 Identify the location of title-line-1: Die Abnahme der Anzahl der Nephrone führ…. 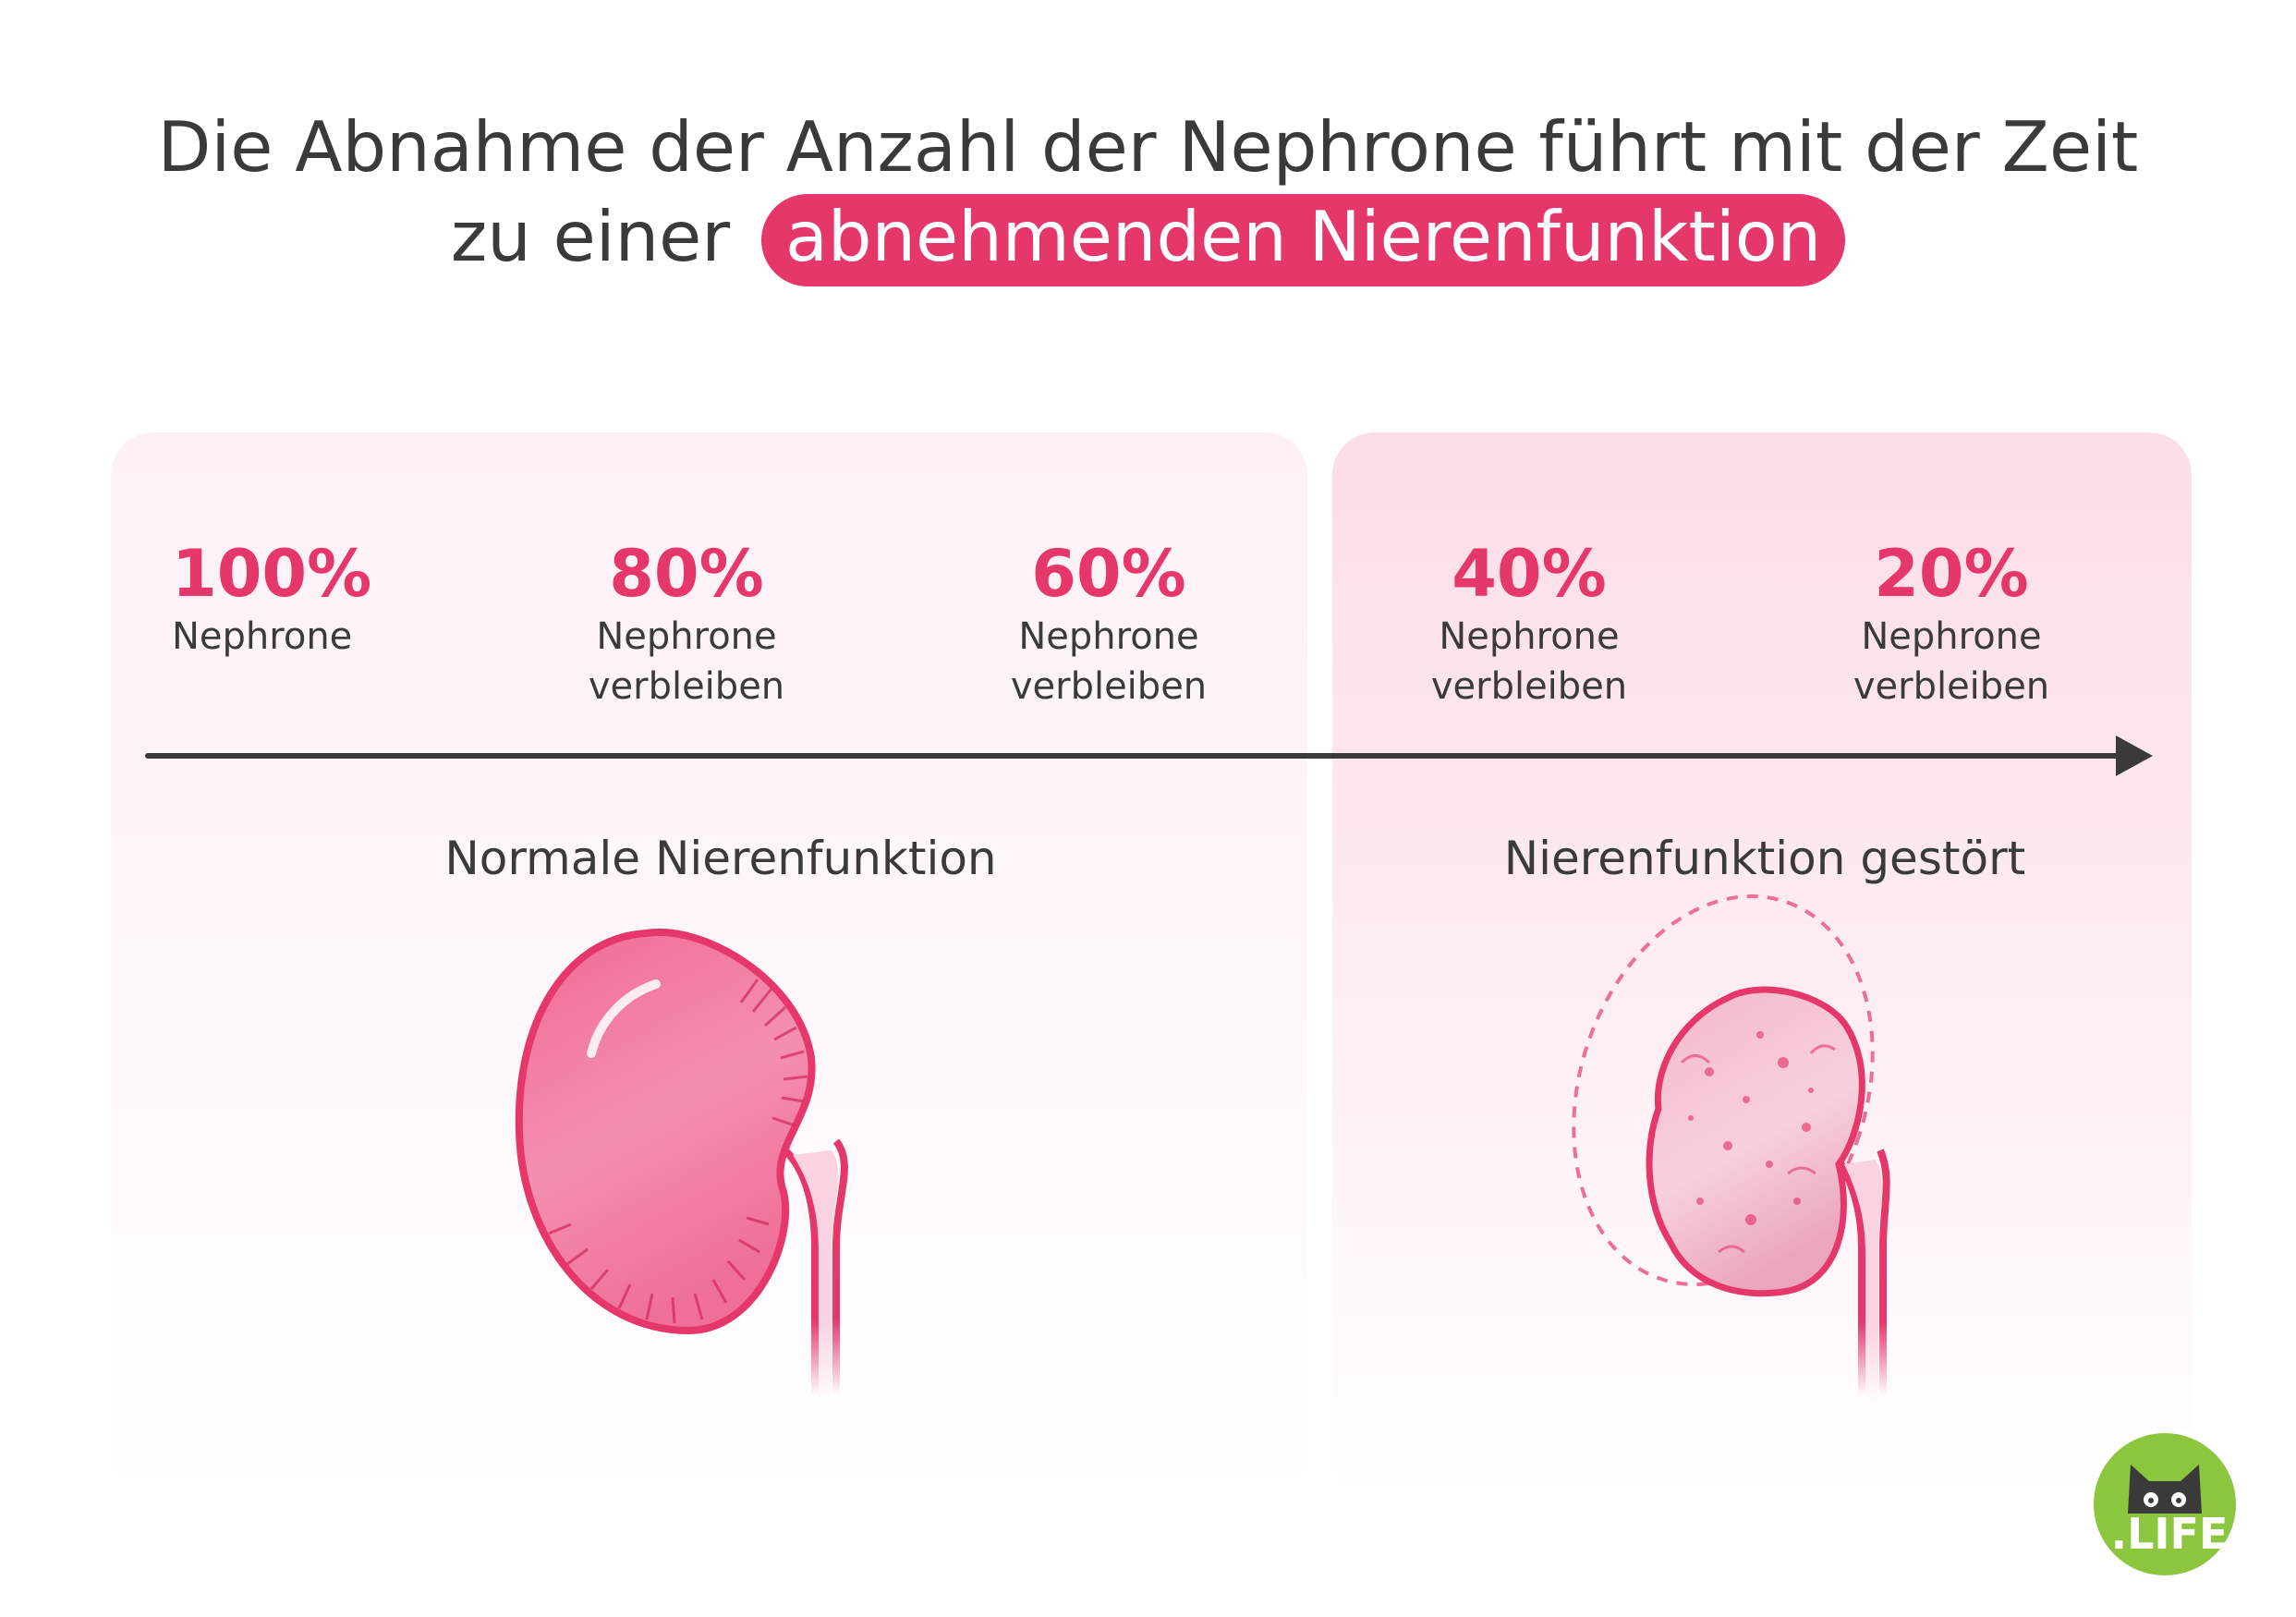
(1148, 147).